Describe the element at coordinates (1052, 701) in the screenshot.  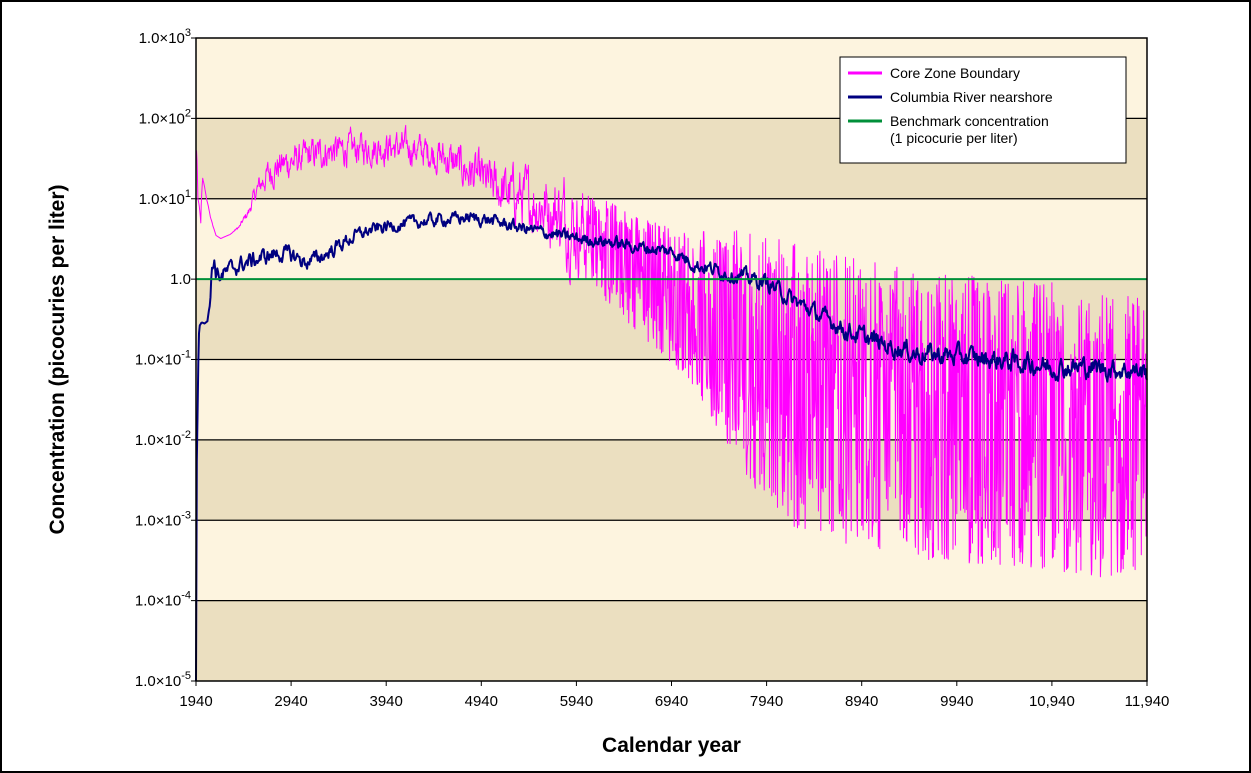
I see `x-tick-label: 10,940` at that location.